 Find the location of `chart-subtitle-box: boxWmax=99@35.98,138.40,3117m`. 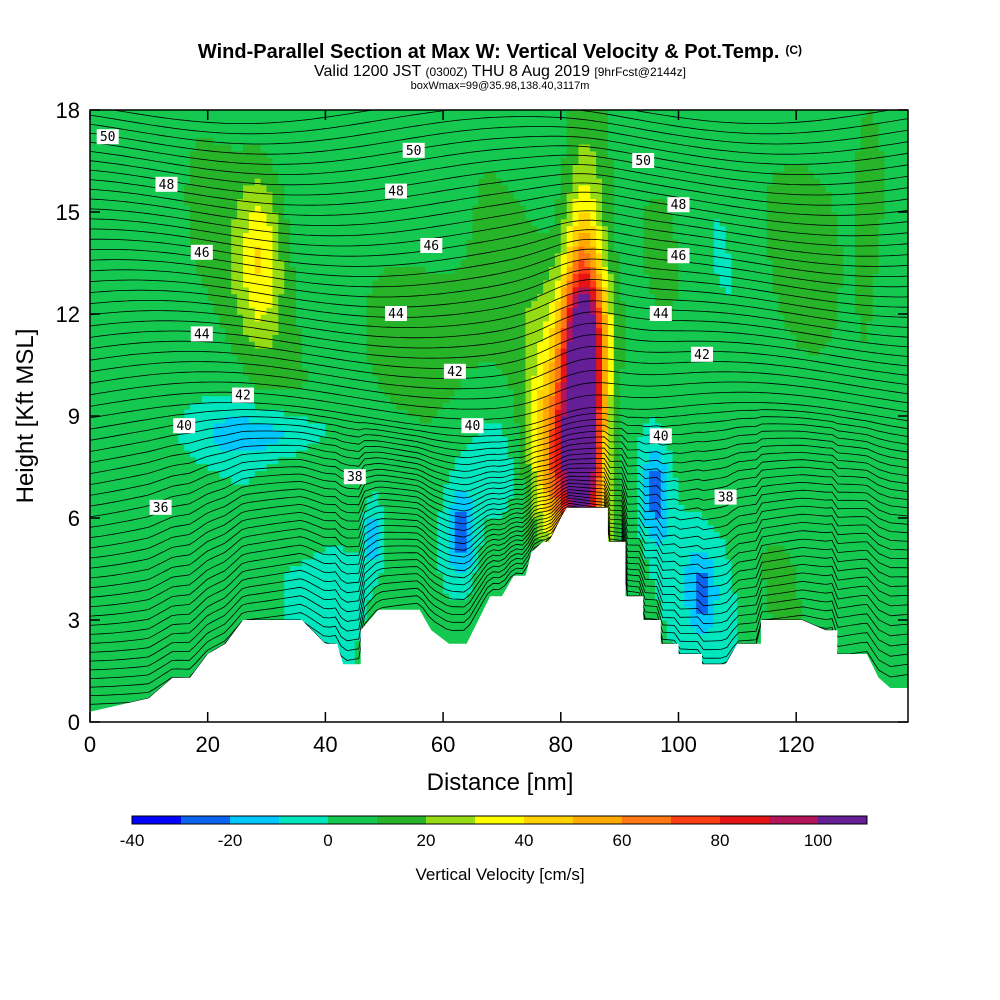

chart-subtitle-box: boxWmax=99@35.98,138.40,3117m is located at coordinates (500, 86).